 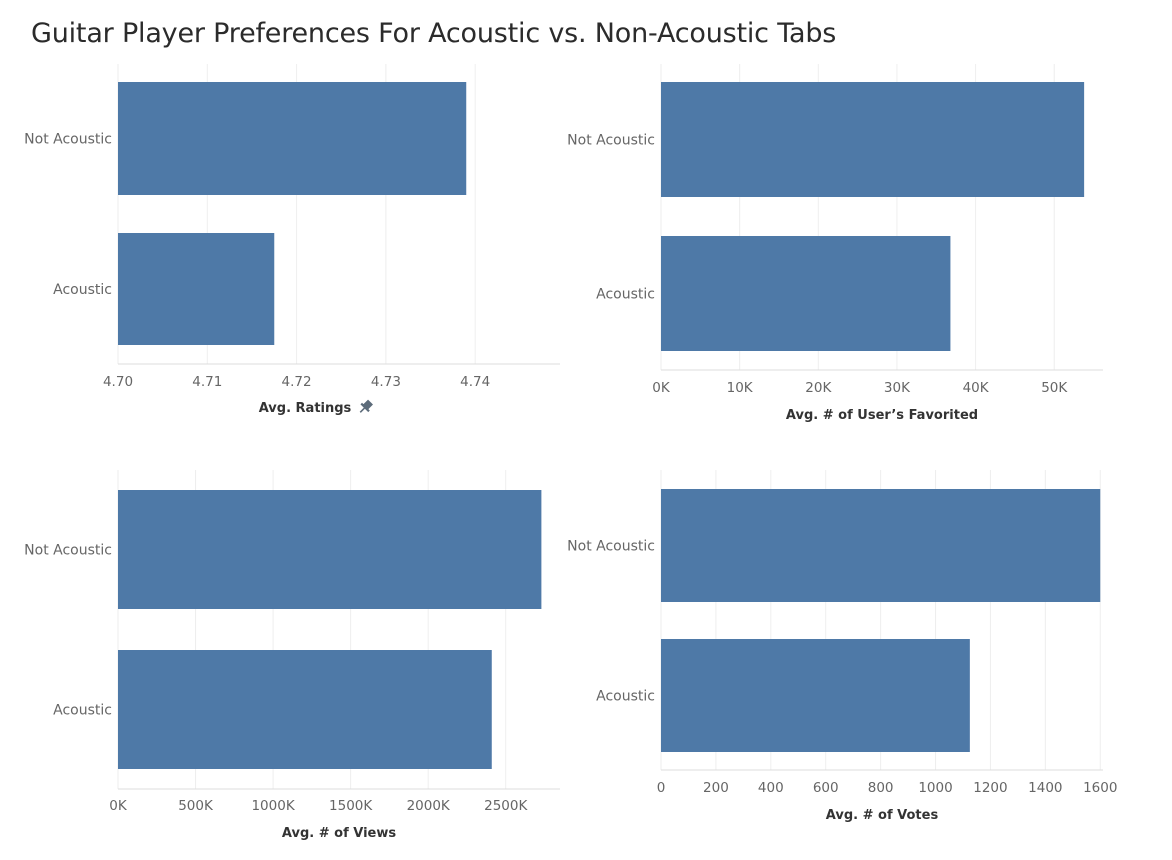 I want to click on tick-label: 1000, so click(x=935, y=788).